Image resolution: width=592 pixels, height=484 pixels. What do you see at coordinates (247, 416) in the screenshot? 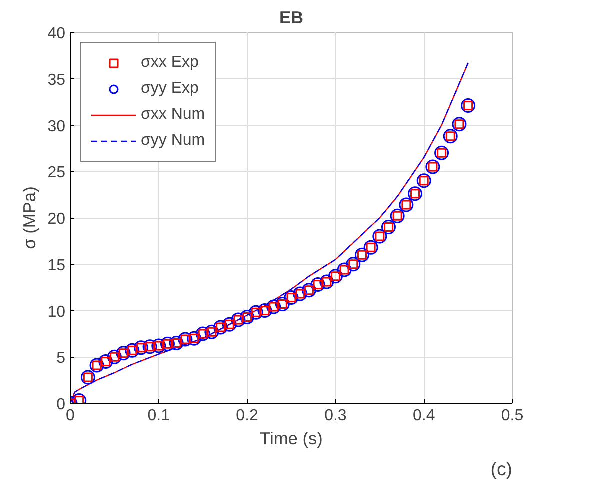
I see `x-tick-label: 0.2` at bounding box center [247, 416].